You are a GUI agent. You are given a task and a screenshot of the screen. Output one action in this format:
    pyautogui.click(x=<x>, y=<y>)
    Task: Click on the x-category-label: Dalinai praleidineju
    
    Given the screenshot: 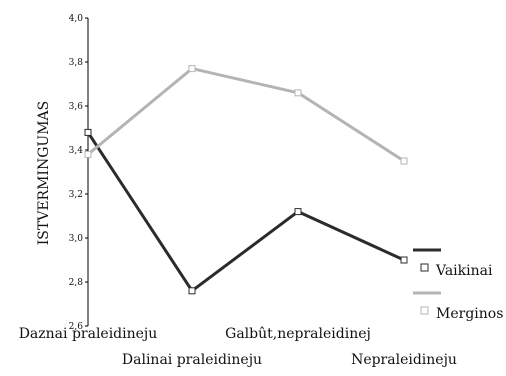 What is the action you would take?
    pyautogui.click(x=192, y=360)
    